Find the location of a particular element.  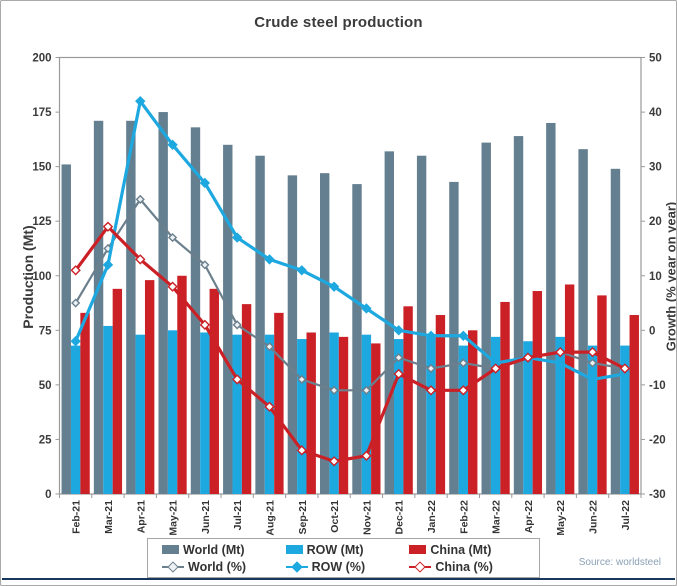

left-tick-label: 100 is located at coordinates (41, 277).